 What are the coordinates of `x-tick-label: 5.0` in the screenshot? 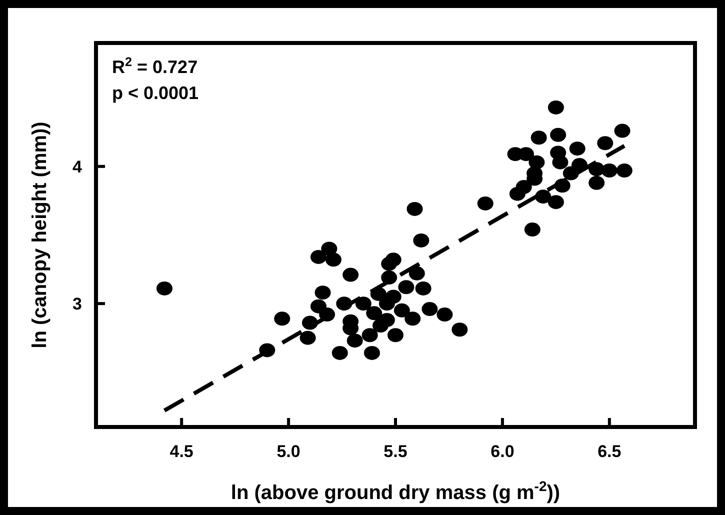 It's located at (288, 451).